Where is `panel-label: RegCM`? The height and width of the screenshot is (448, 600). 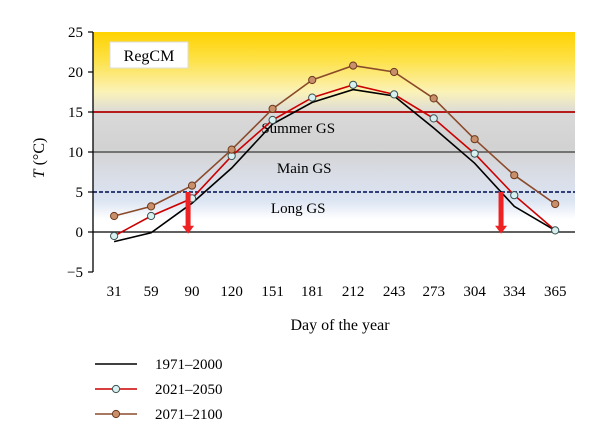
panel-label: RegCM is located at coordinates (149, 55).